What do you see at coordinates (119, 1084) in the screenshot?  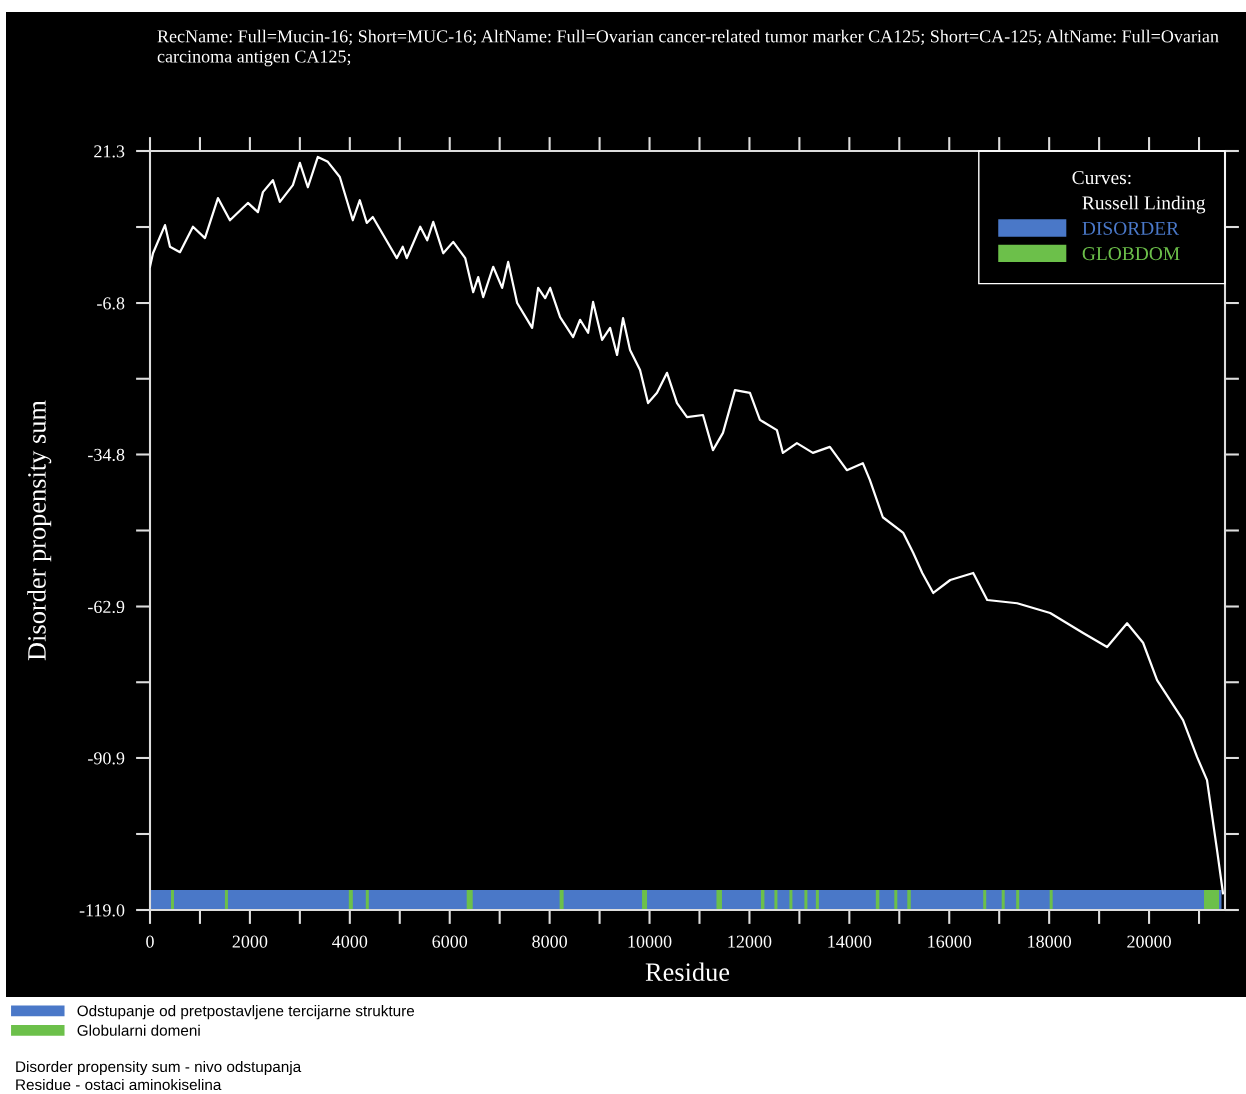 I see `text: Residue - ostaci aminokiselina` at bounding box center [119, 1084].